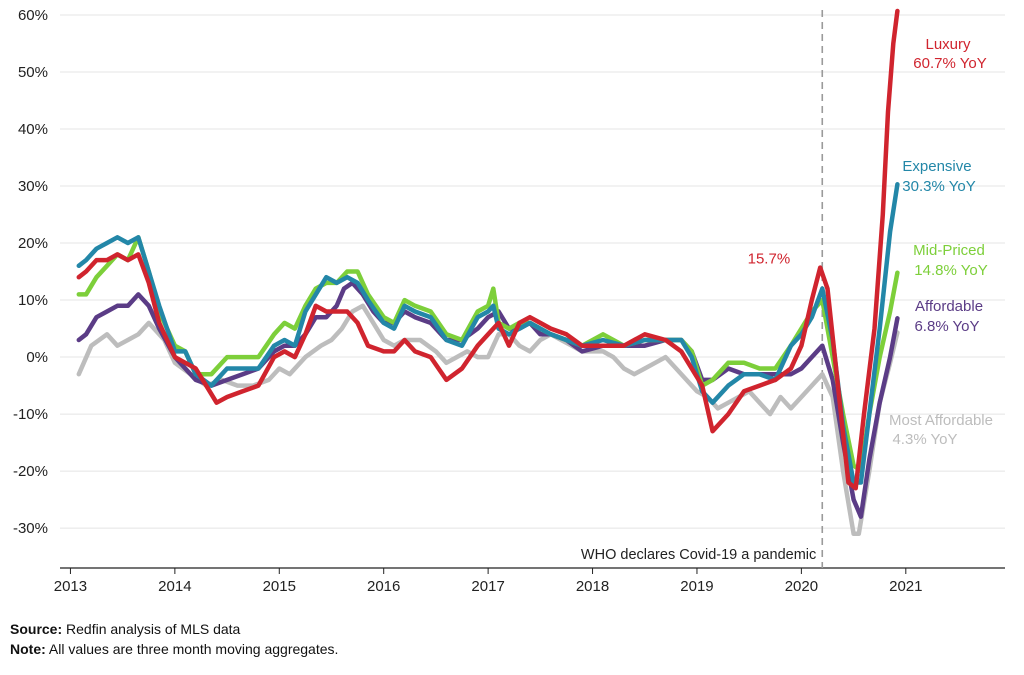 The width and height of the screenshot is (1024, 675). Describe the element at coordinates (698, 555) in the screenshot. I see `pandemic-annotation: WHO declares Covid-19 a pandemic` at that location.